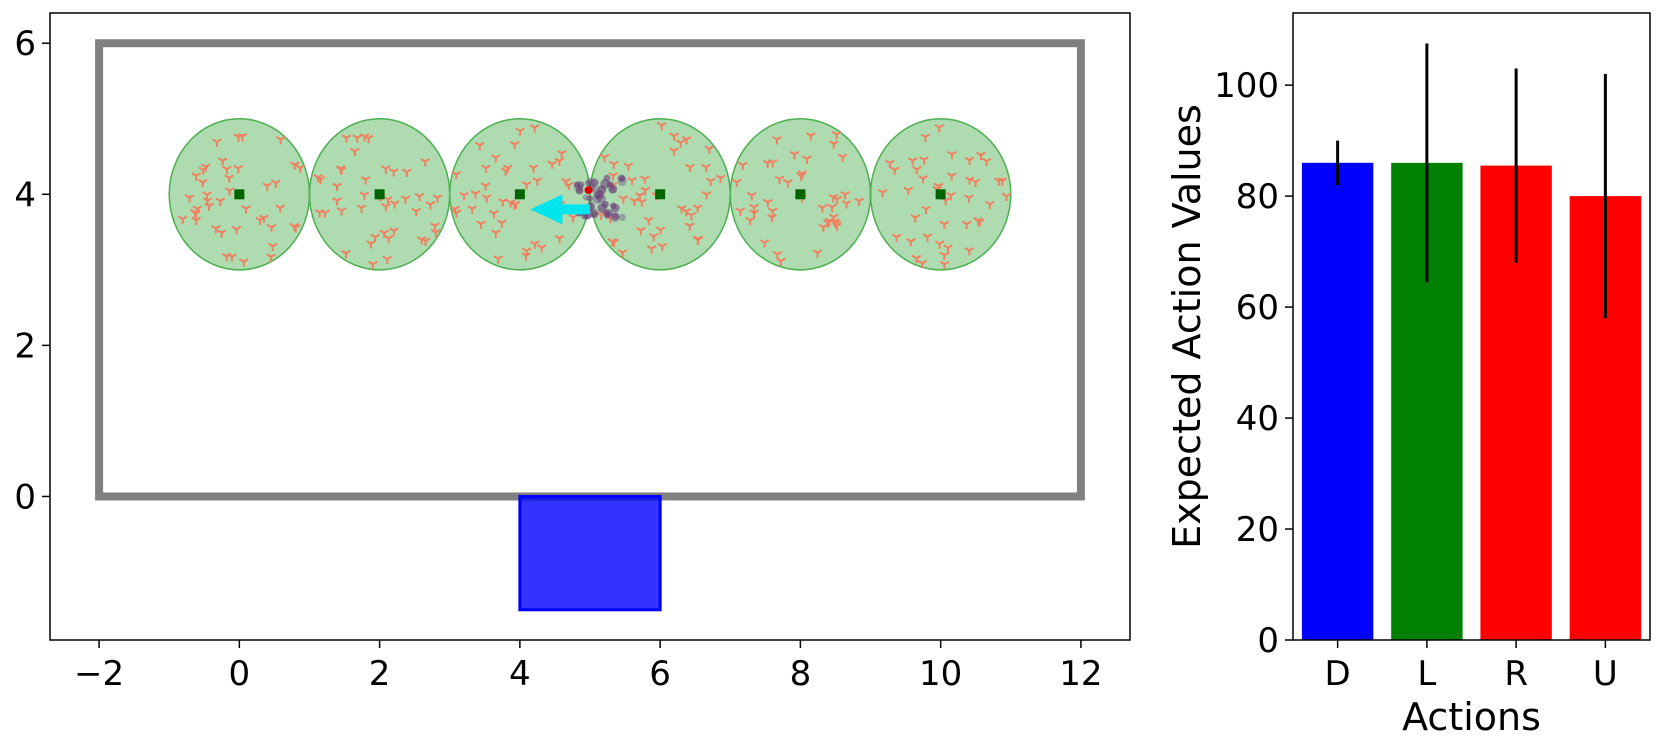 Image resolution: width=1661 pixels, height=750 pixels. I want to click on y-tick-label: 40, so click(1257, 419).